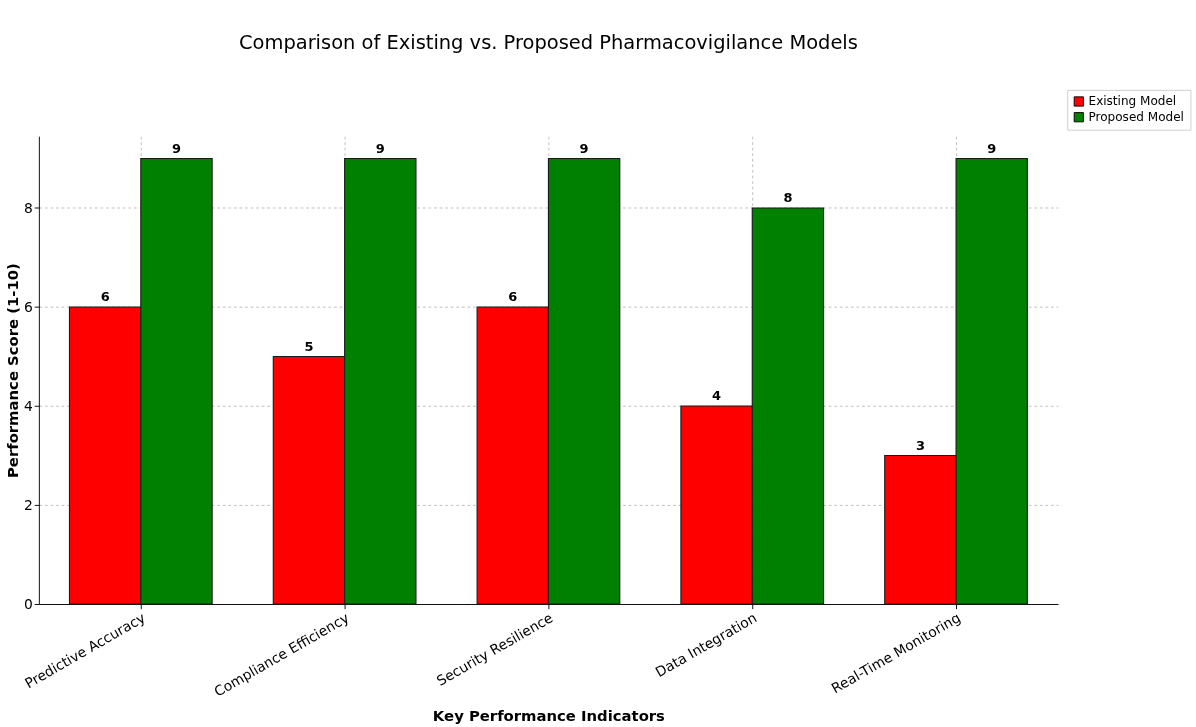 Image resolution: width=1196 pixels, height=727 pixels. Describe the element at coordinates (12, 371) in the screenshot. I see `y-axis-title: Performance Score (1-10)` at that location.